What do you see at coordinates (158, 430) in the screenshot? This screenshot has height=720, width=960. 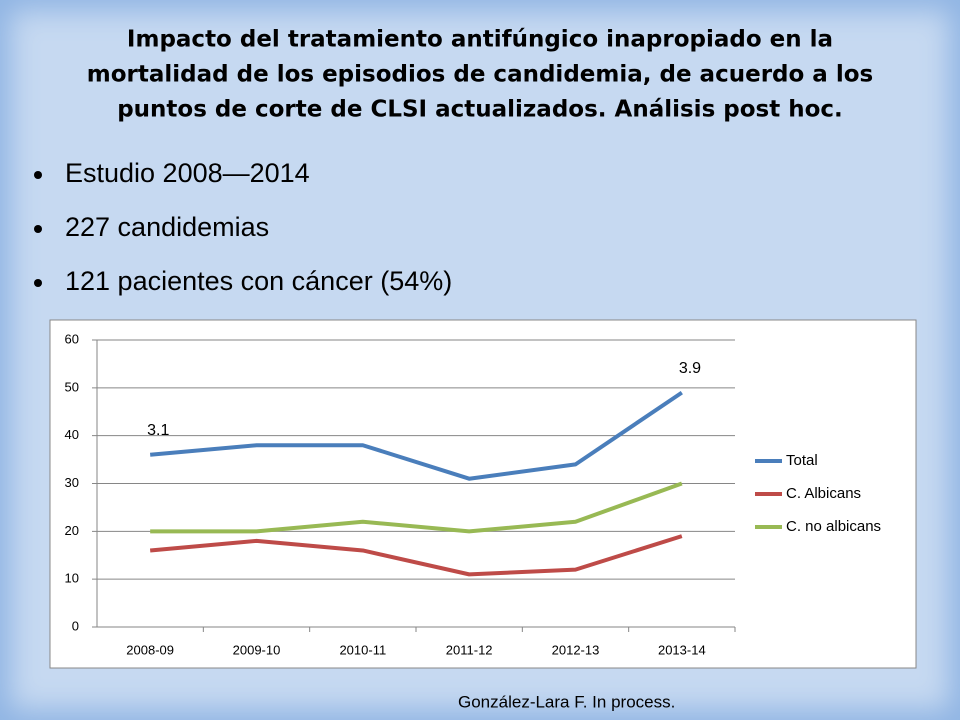 I see `annotation: 3.1` at bounding box center [158, 430].